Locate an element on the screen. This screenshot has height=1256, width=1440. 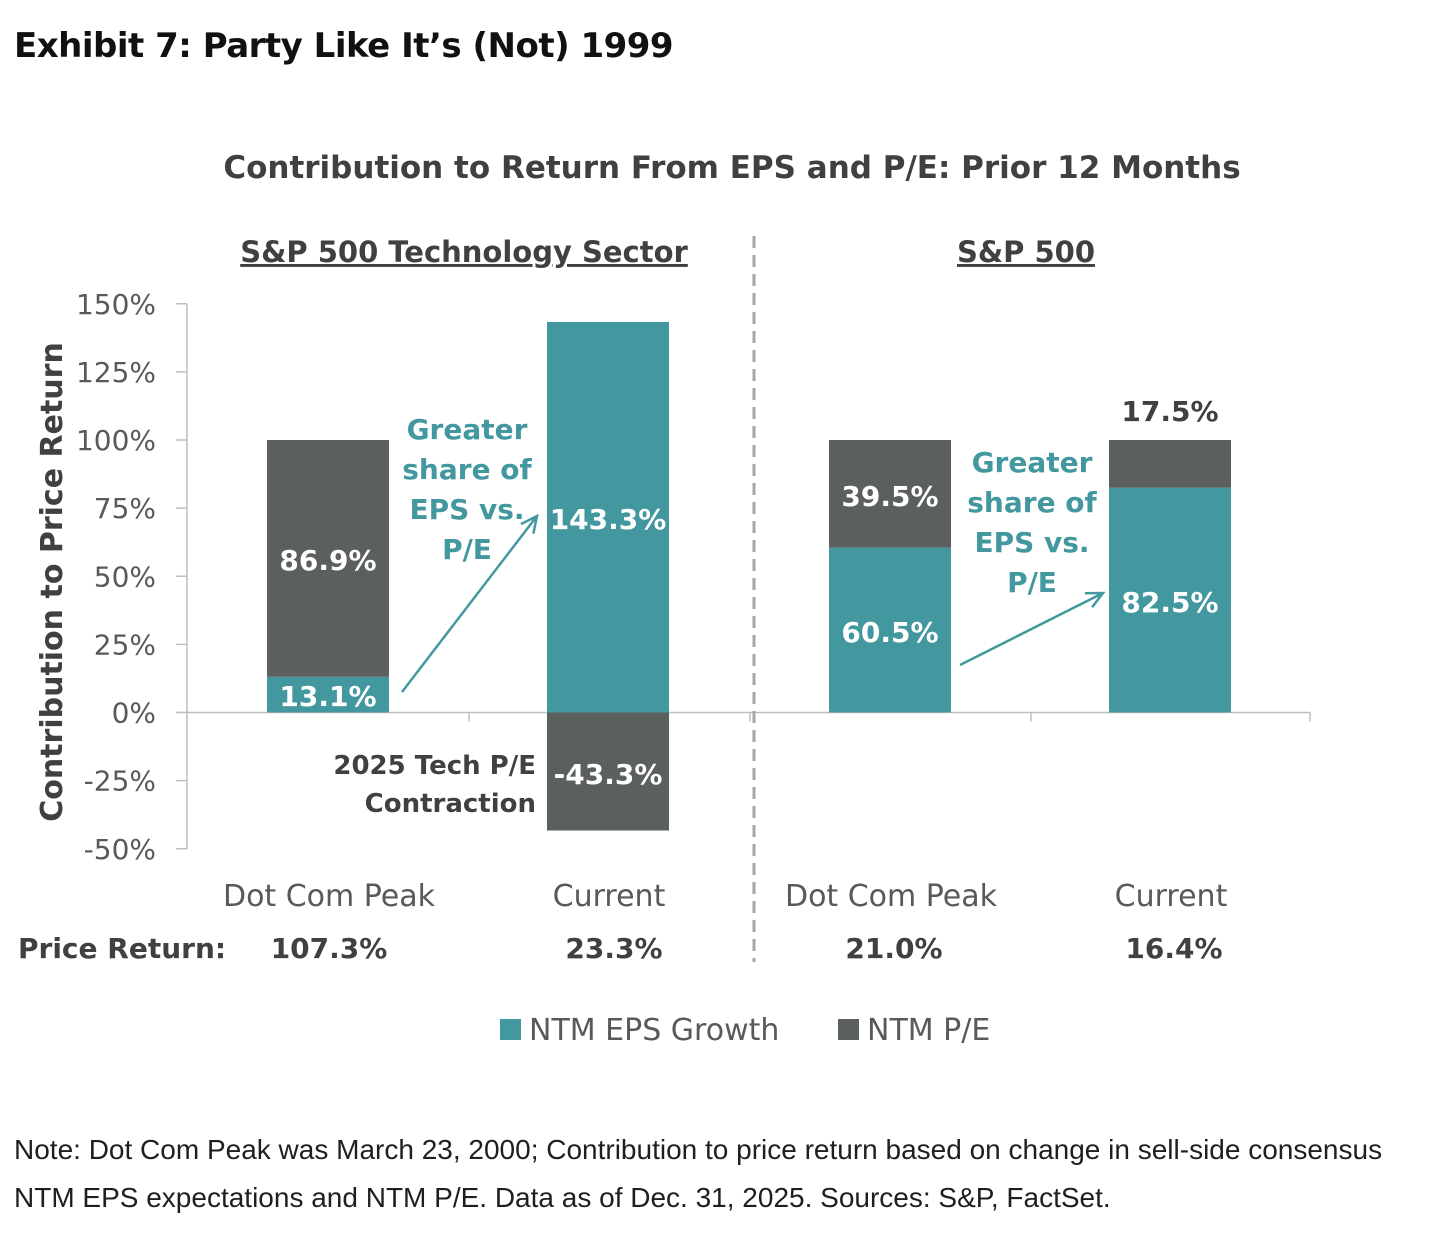
arrow-tech-head is located at coordinates (529, 523).